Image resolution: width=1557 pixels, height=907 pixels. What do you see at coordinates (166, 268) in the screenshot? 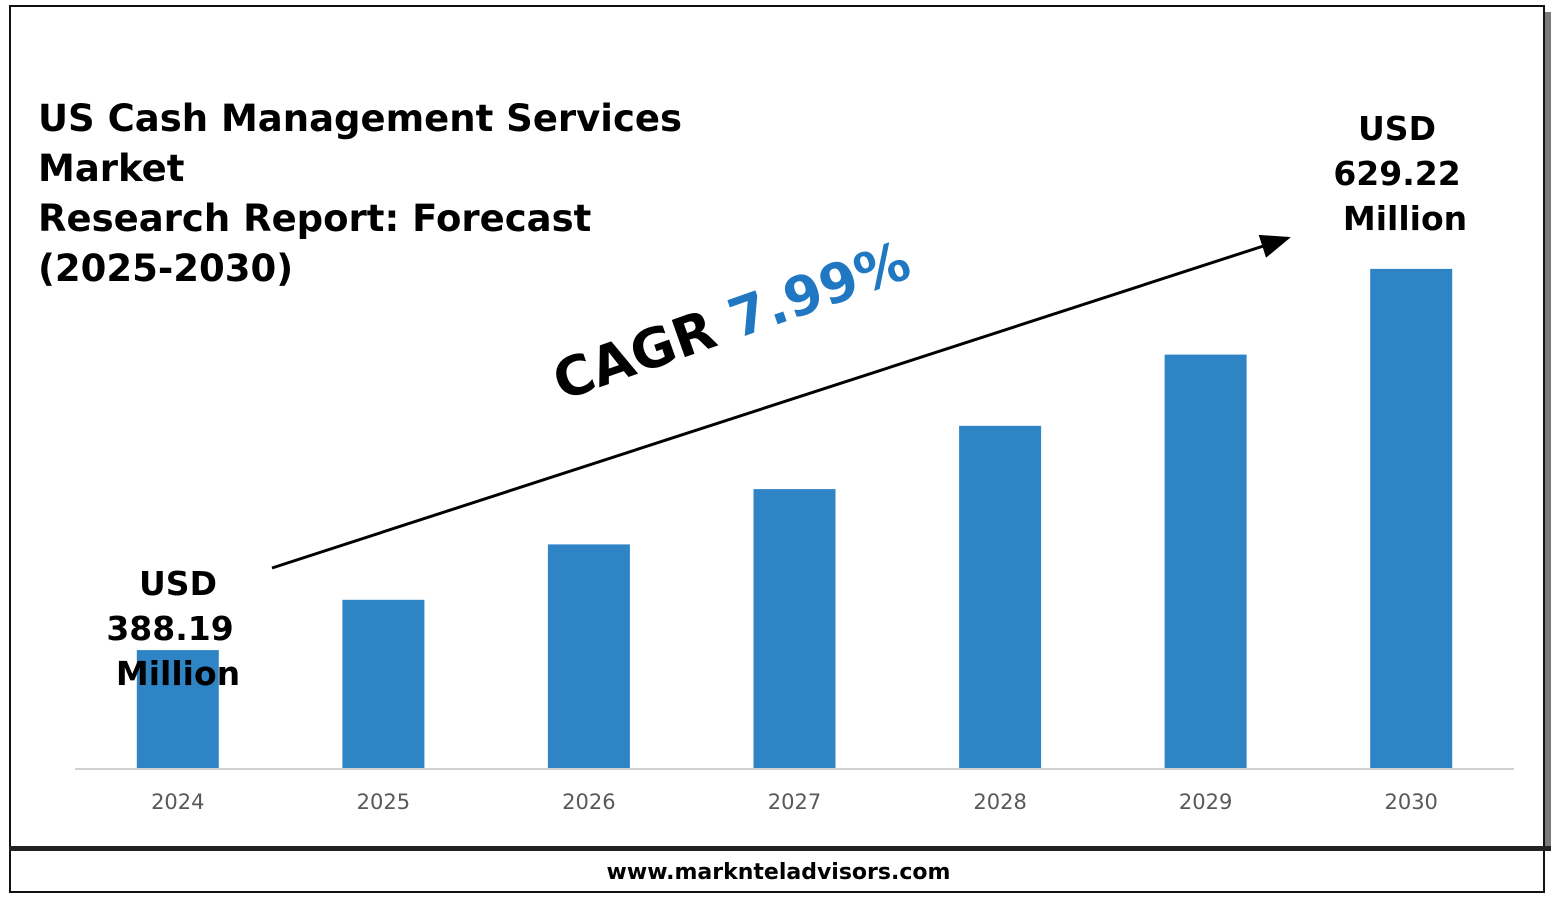
I see `title-line-3: (2025-2030)` at bounding box center [166, 268].